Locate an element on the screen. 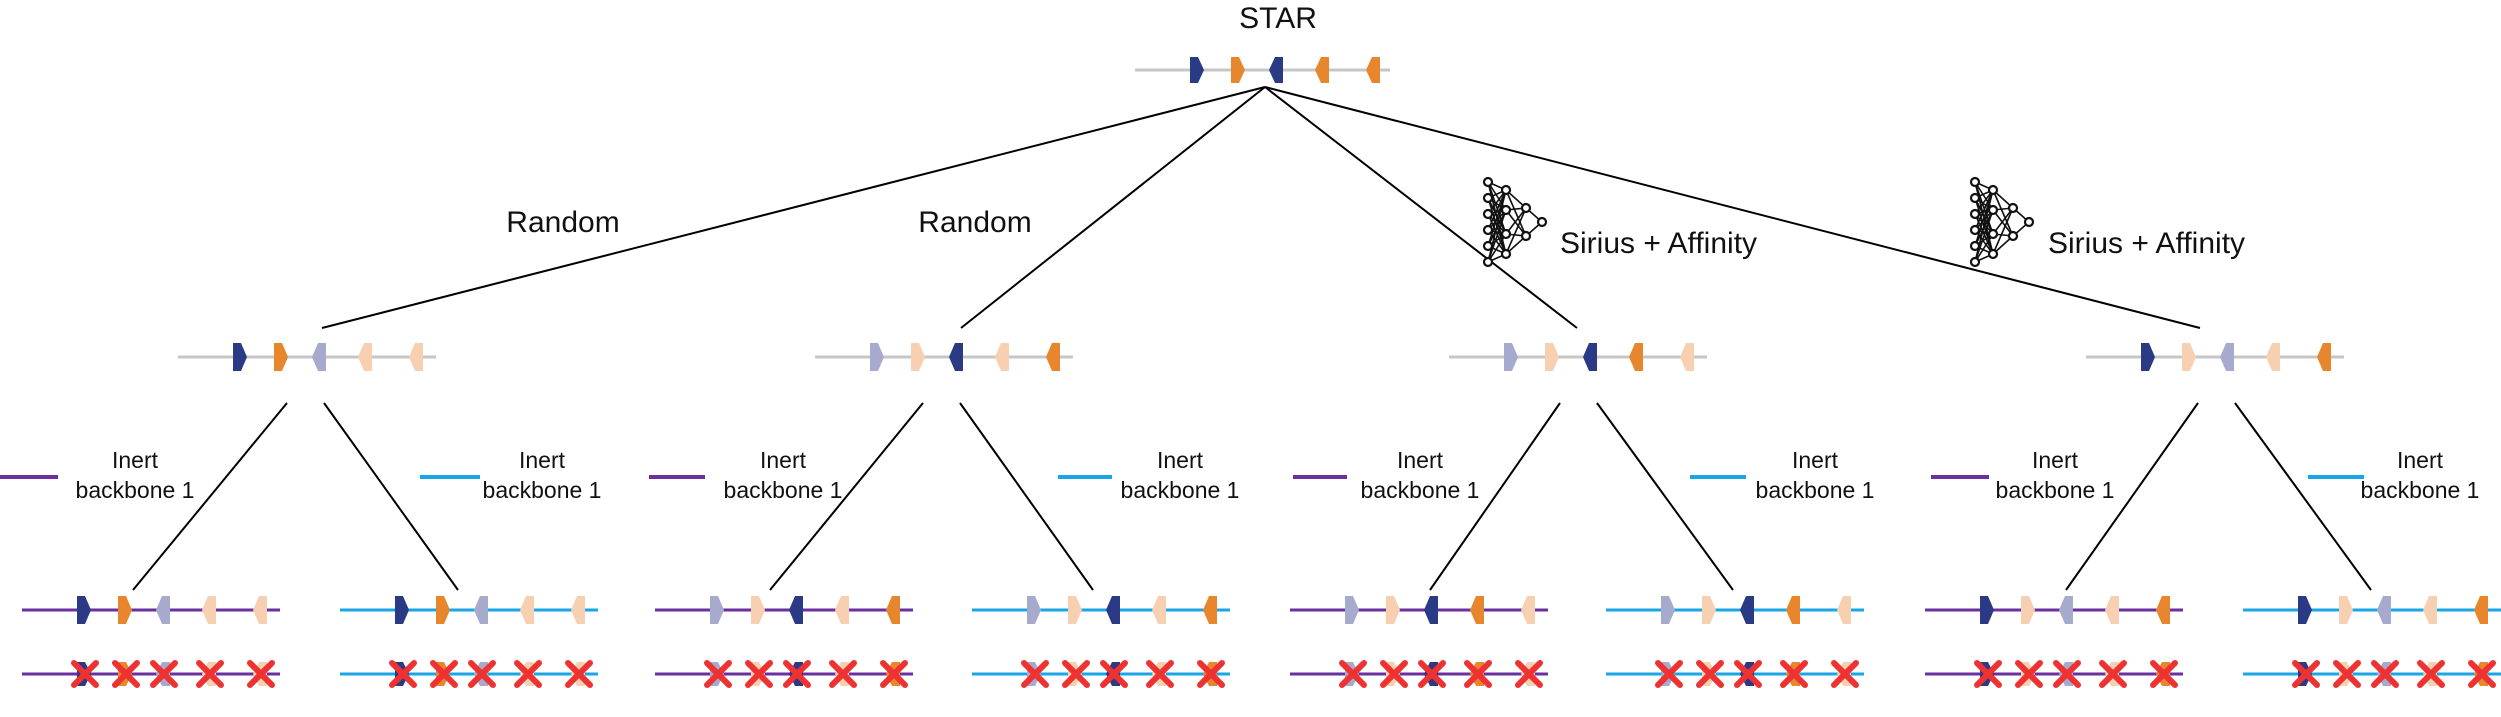 Image resolution: width=2501 pixels, height=717 pixels. edge-level1-1-to-cyan is located at coordinates (391, 496).